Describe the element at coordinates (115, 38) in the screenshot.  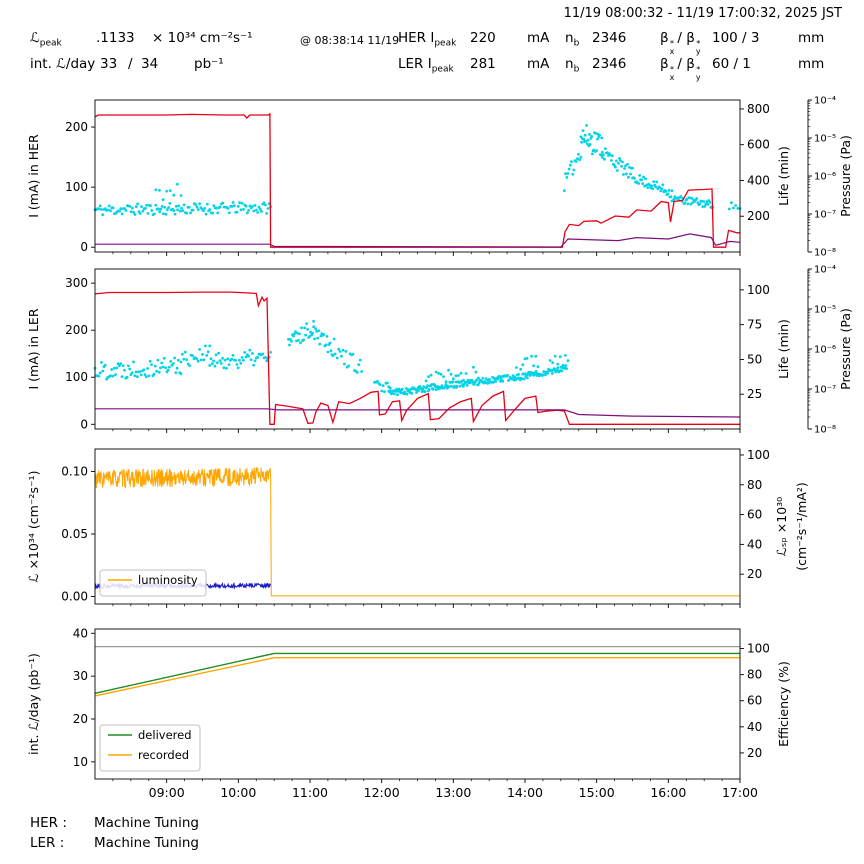
I see `lpeak-value: .1133` at that location.